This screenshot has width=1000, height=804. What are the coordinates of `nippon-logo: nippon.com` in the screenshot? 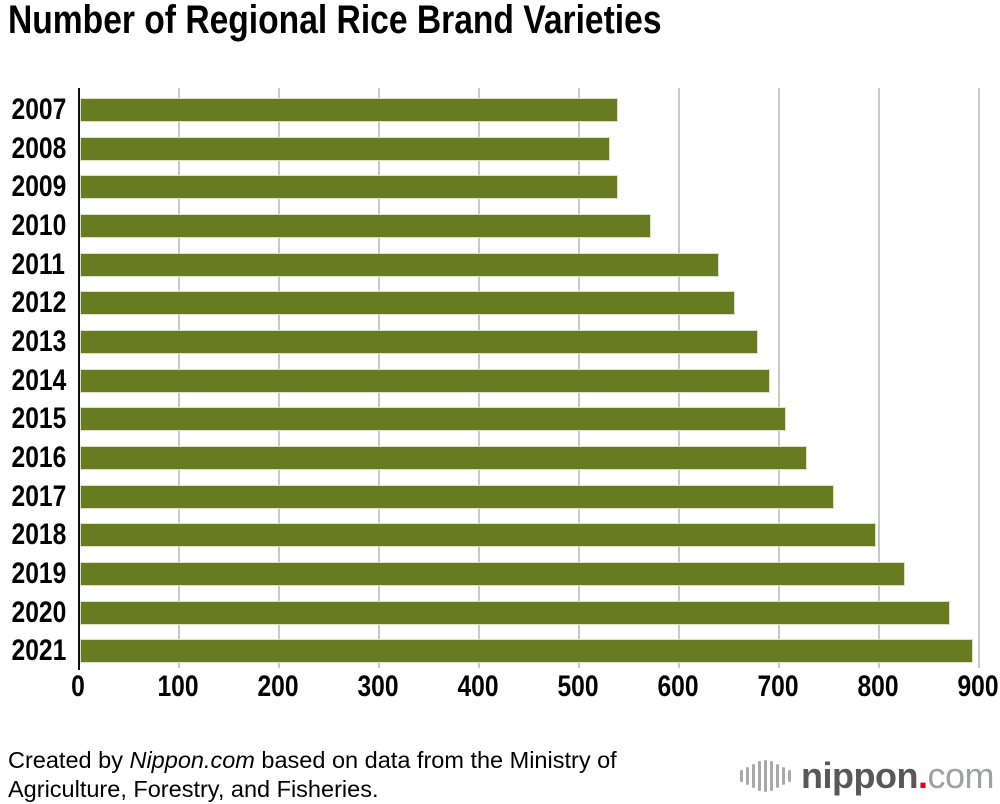 It's located at (866, 776).